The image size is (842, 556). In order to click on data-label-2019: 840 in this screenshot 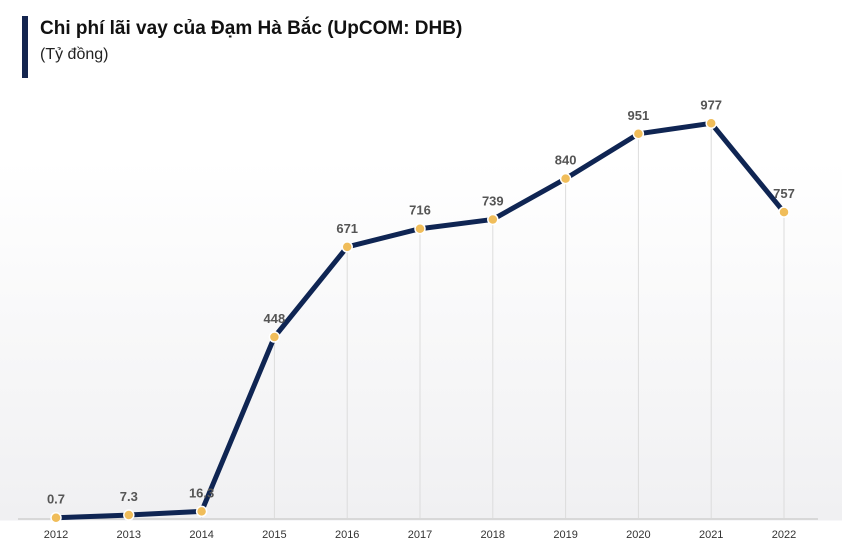, I will do `click(566, 160)`.